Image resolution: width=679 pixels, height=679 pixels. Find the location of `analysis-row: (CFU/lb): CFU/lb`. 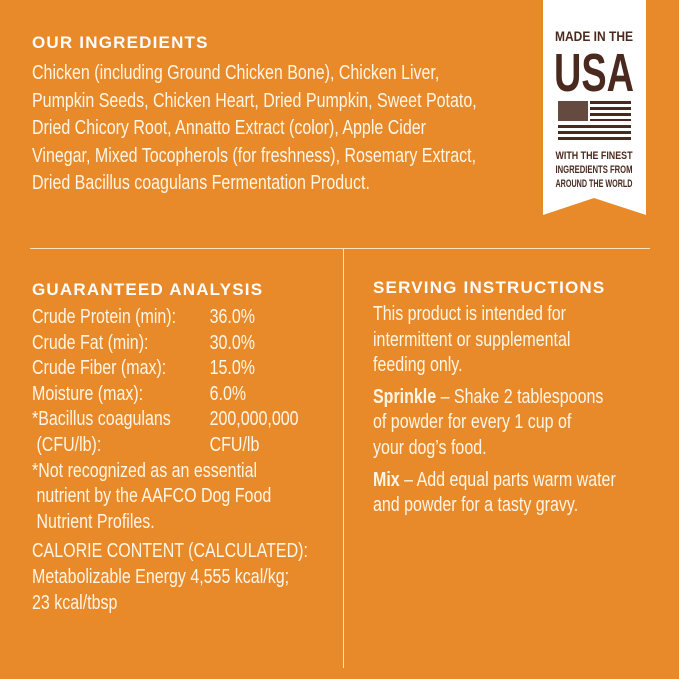

analysis-row: (CFU/lb): CFU/lb is located at coordinates (170, 446).